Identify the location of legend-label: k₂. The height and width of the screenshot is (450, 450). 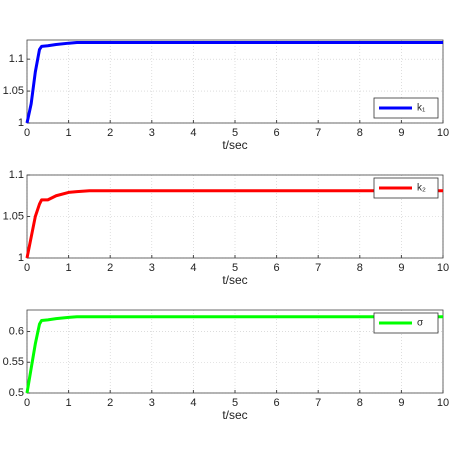
(421, 188).